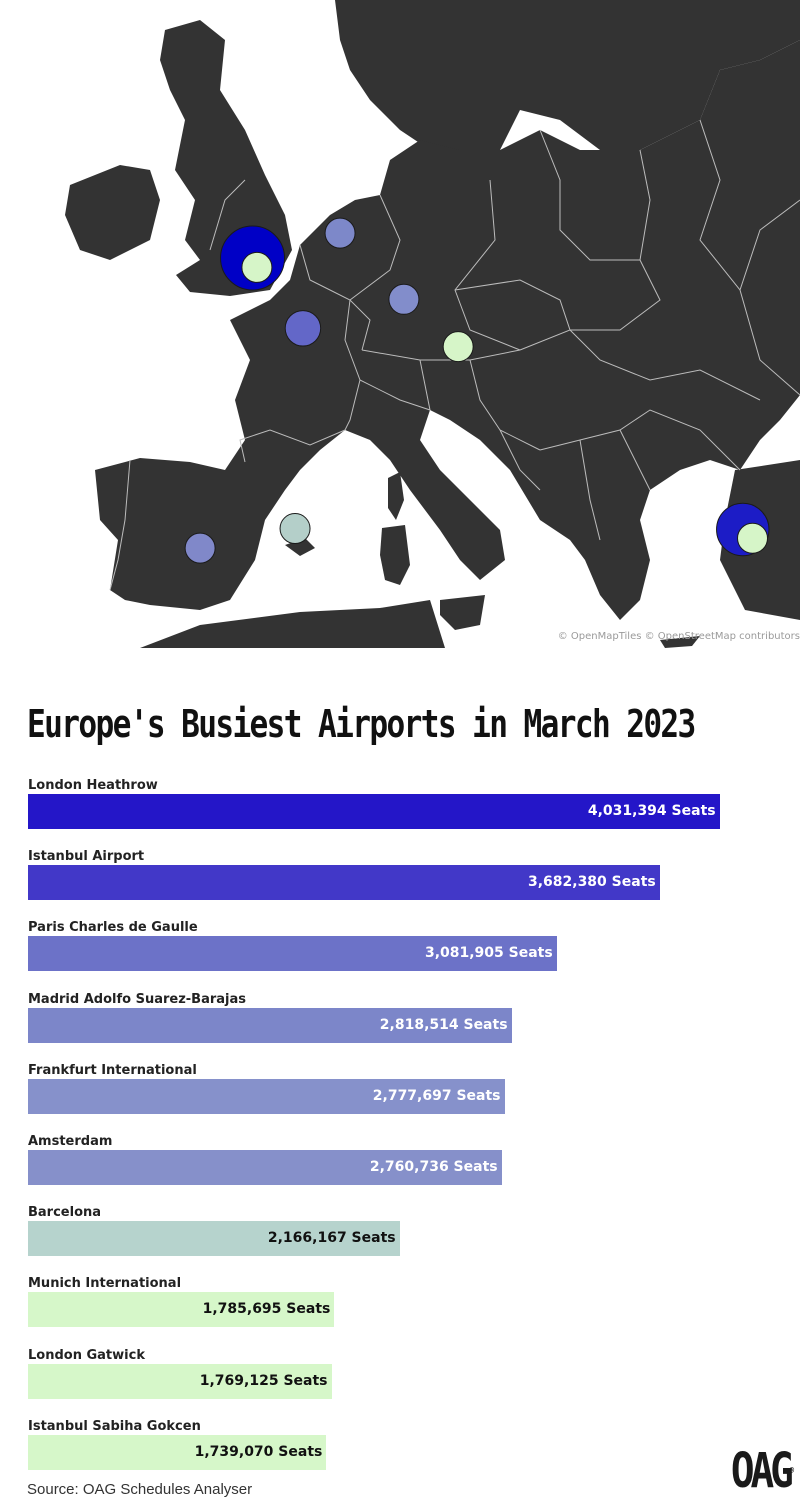 The image size is (800, 1500). I want to click on oag-logo: OAG®, so click(762, 1471).